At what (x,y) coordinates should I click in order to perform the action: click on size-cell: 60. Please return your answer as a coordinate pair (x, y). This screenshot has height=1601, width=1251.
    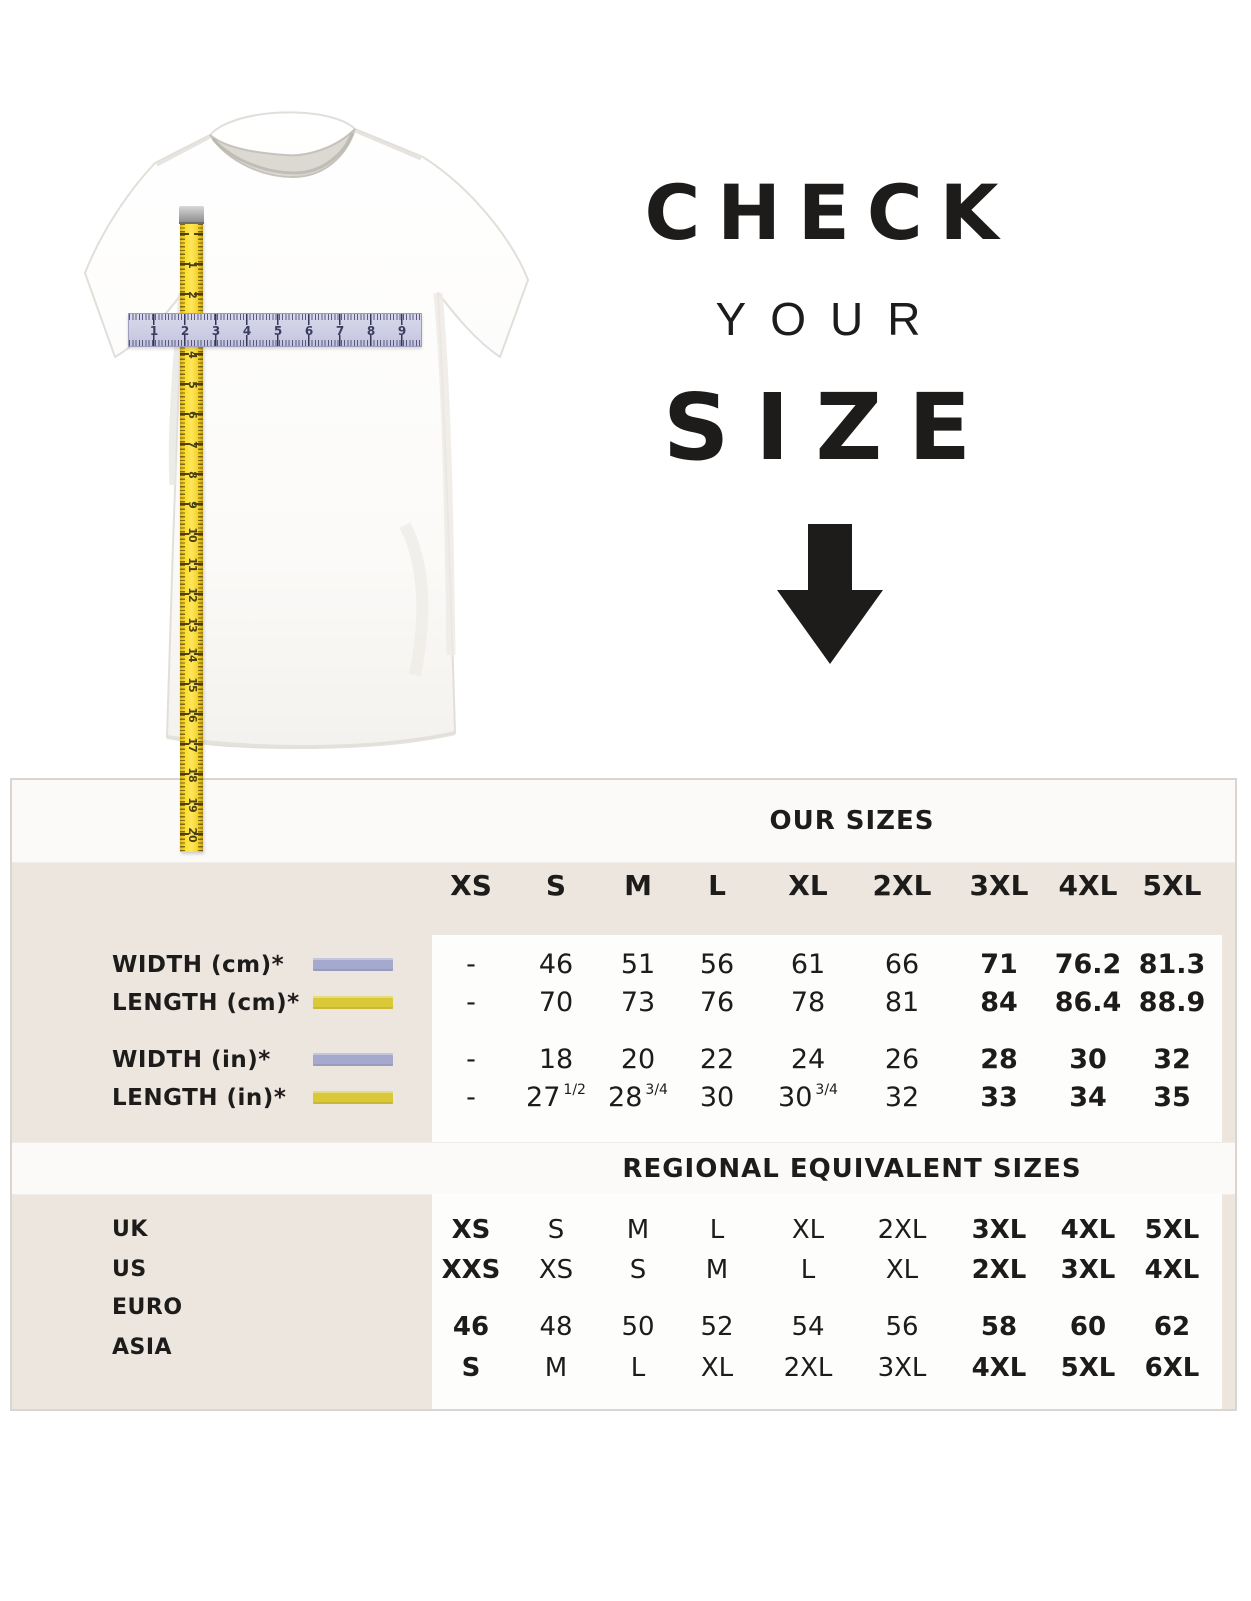
    Looking at the image, I should click on (1088, 1327).